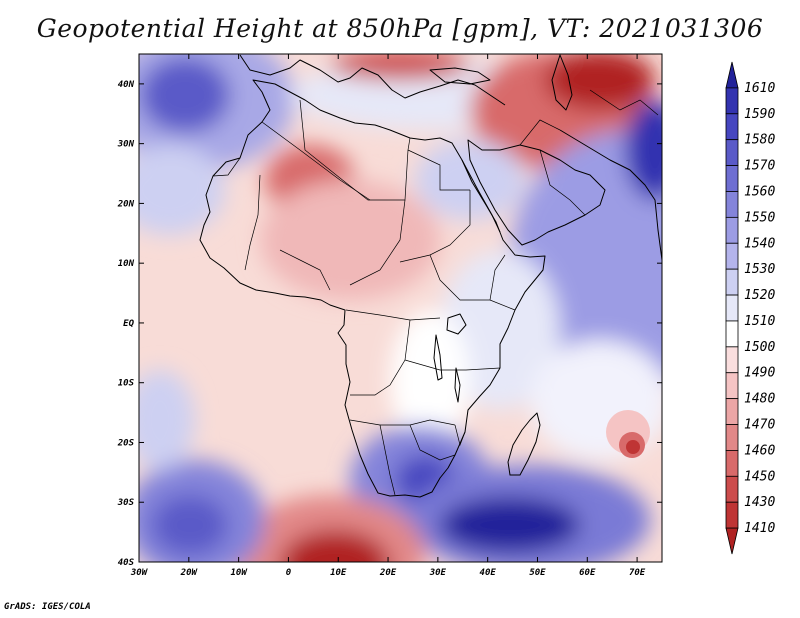 The width and height of the screenshot is (800, 618). I want to click on field-ne-africa, so click(470, 180).